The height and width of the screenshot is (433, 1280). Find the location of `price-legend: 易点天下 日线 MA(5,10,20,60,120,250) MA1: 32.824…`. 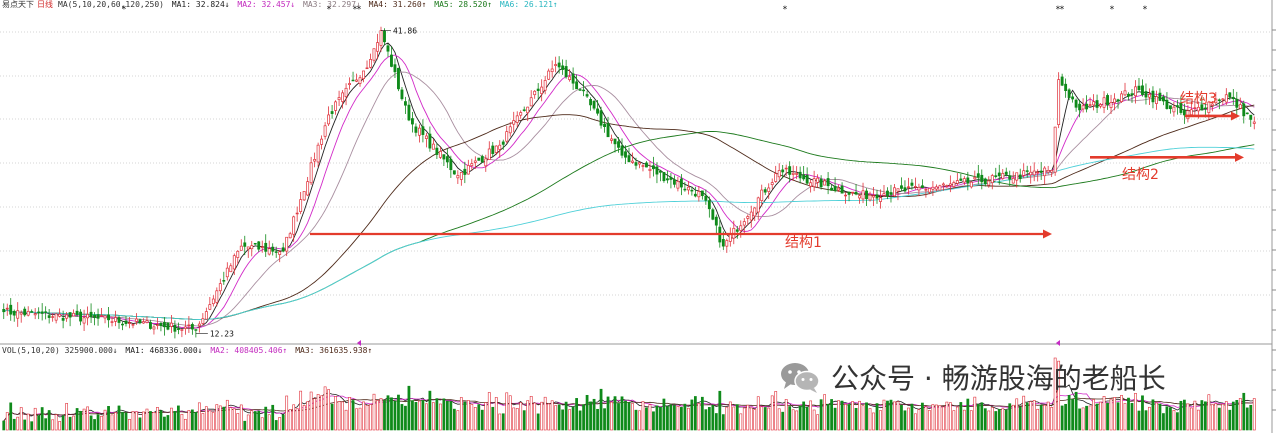

price-legend: 易点天下 日线 MA(5,10,20,60,120,250) MA1: 32.824… is located at coordinates (281, 5).